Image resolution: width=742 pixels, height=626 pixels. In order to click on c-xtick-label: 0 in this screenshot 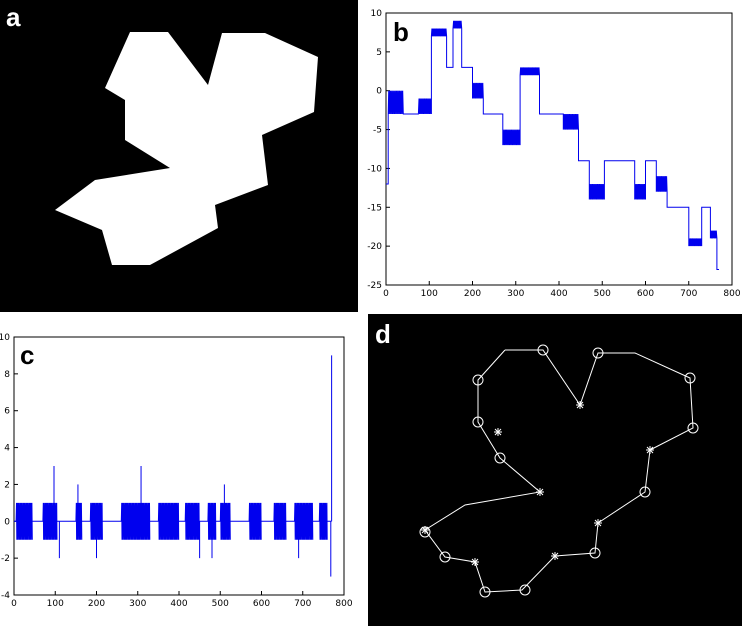, I will do `click(14, 604)`.